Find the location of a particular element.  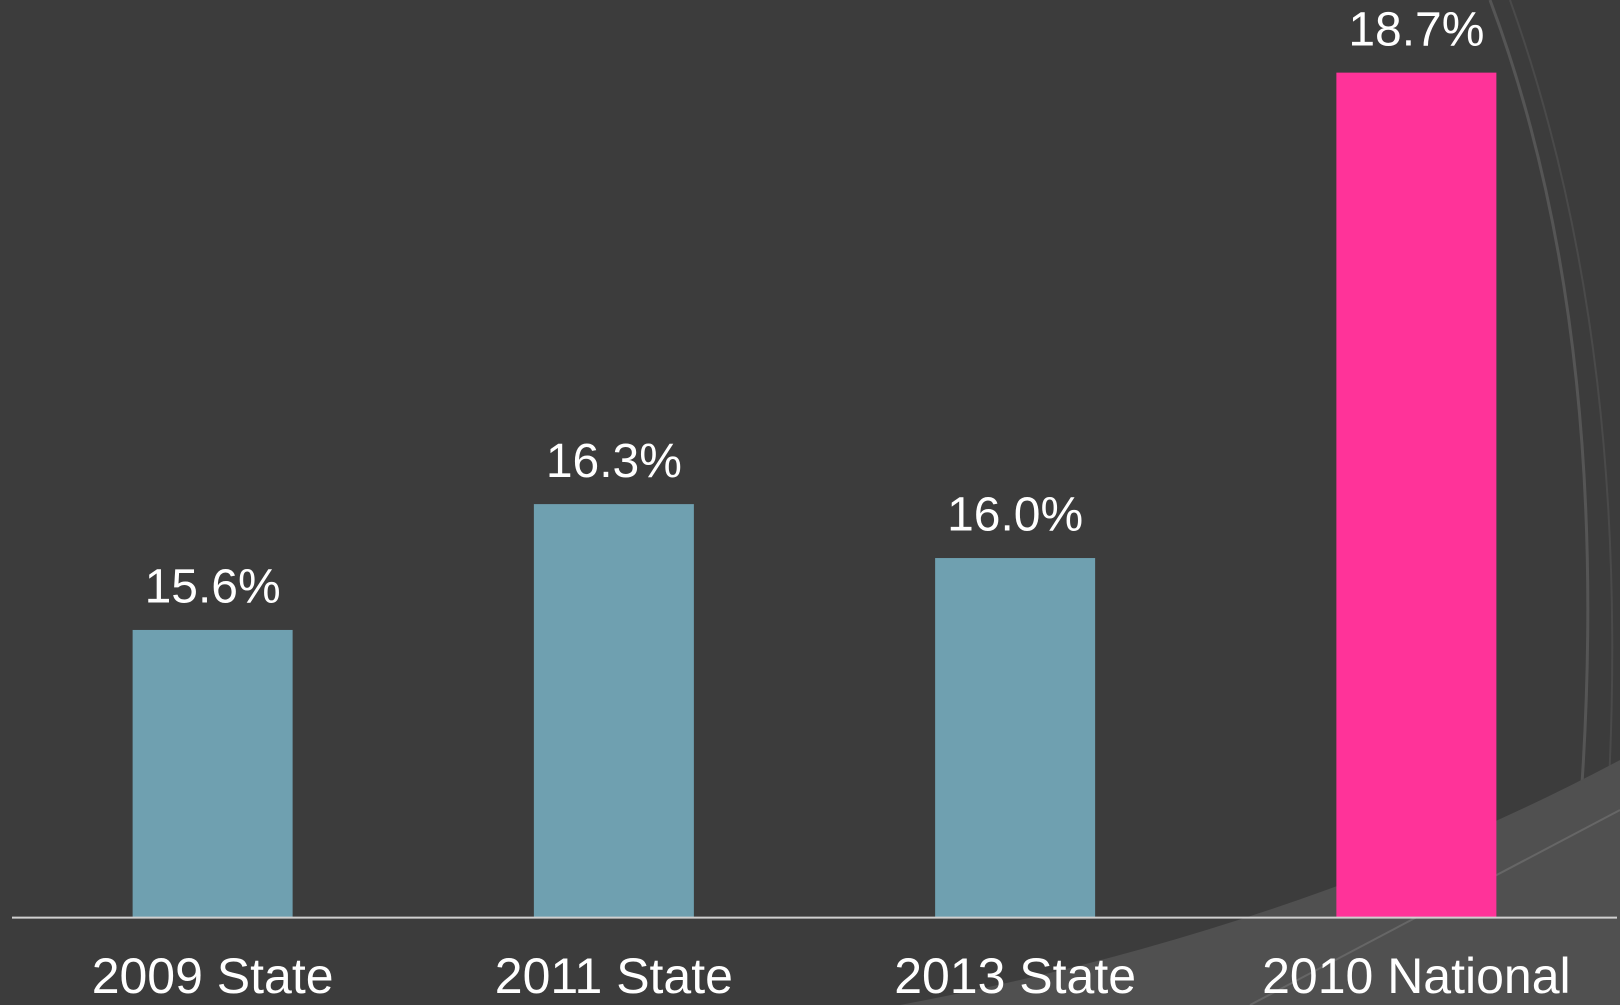

value-label: 15.6% is located at coordinates (213, 587).